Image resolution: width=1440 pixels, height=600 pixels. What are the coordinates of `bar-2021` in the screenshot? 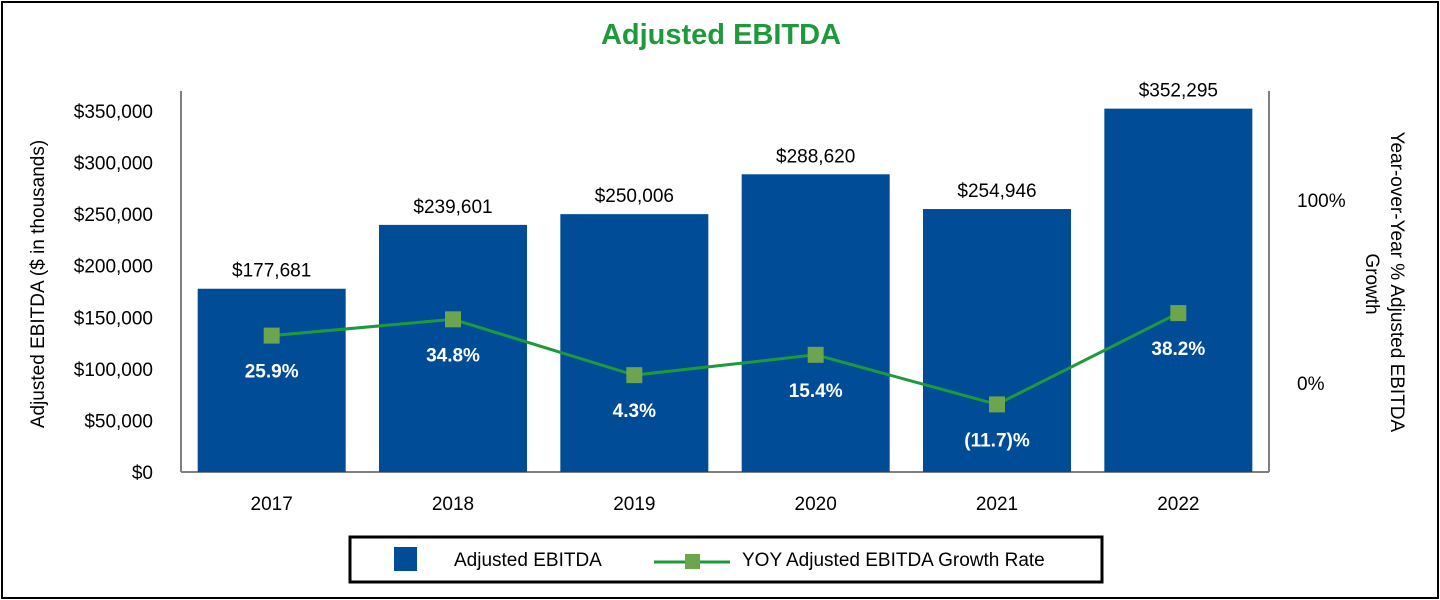 It's located at (997, 340).